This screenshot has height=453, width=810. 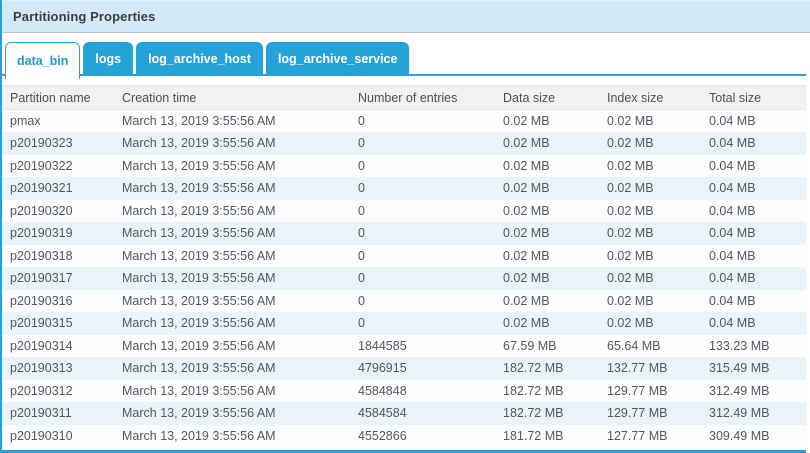 I want to click on column-header: Data size, so click(x=547, y=97).